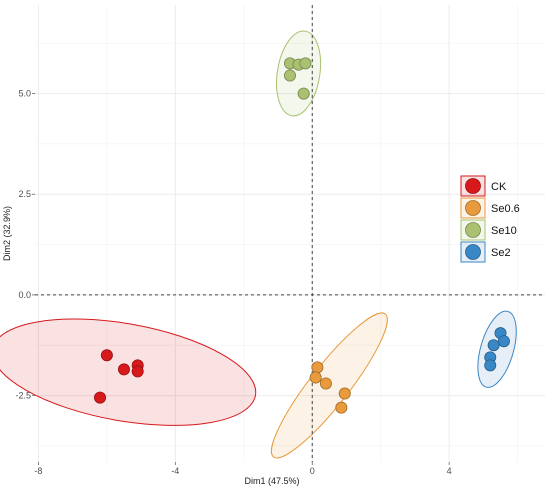 Image resolution: width=550 pixels, height=491 pixels. Describe the element at coordinates (483, 186) in the screenshot. I see `legend-item-ck: CK` at that location.